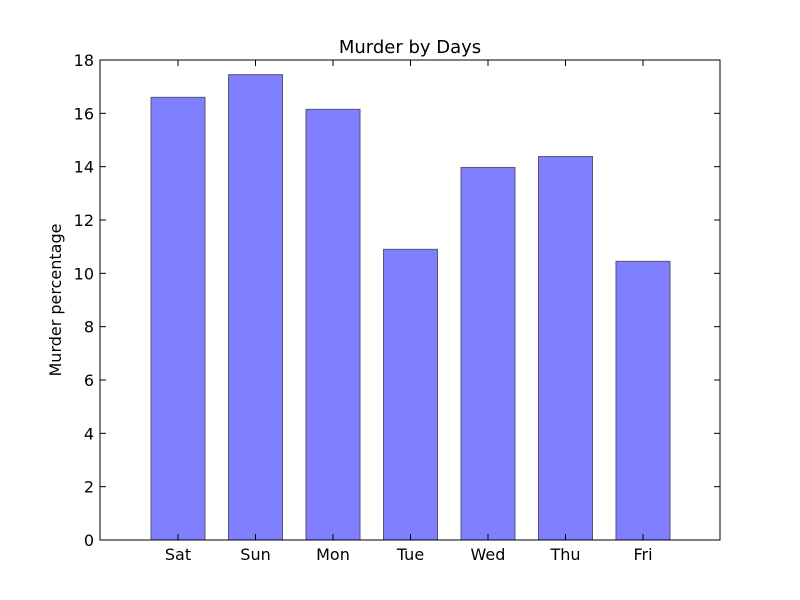 The width and height of the screenshot is (800, 600). Describe the element at coordinates (89, 327) in the screenshot. I see `y-tick-label: 8` at that location.